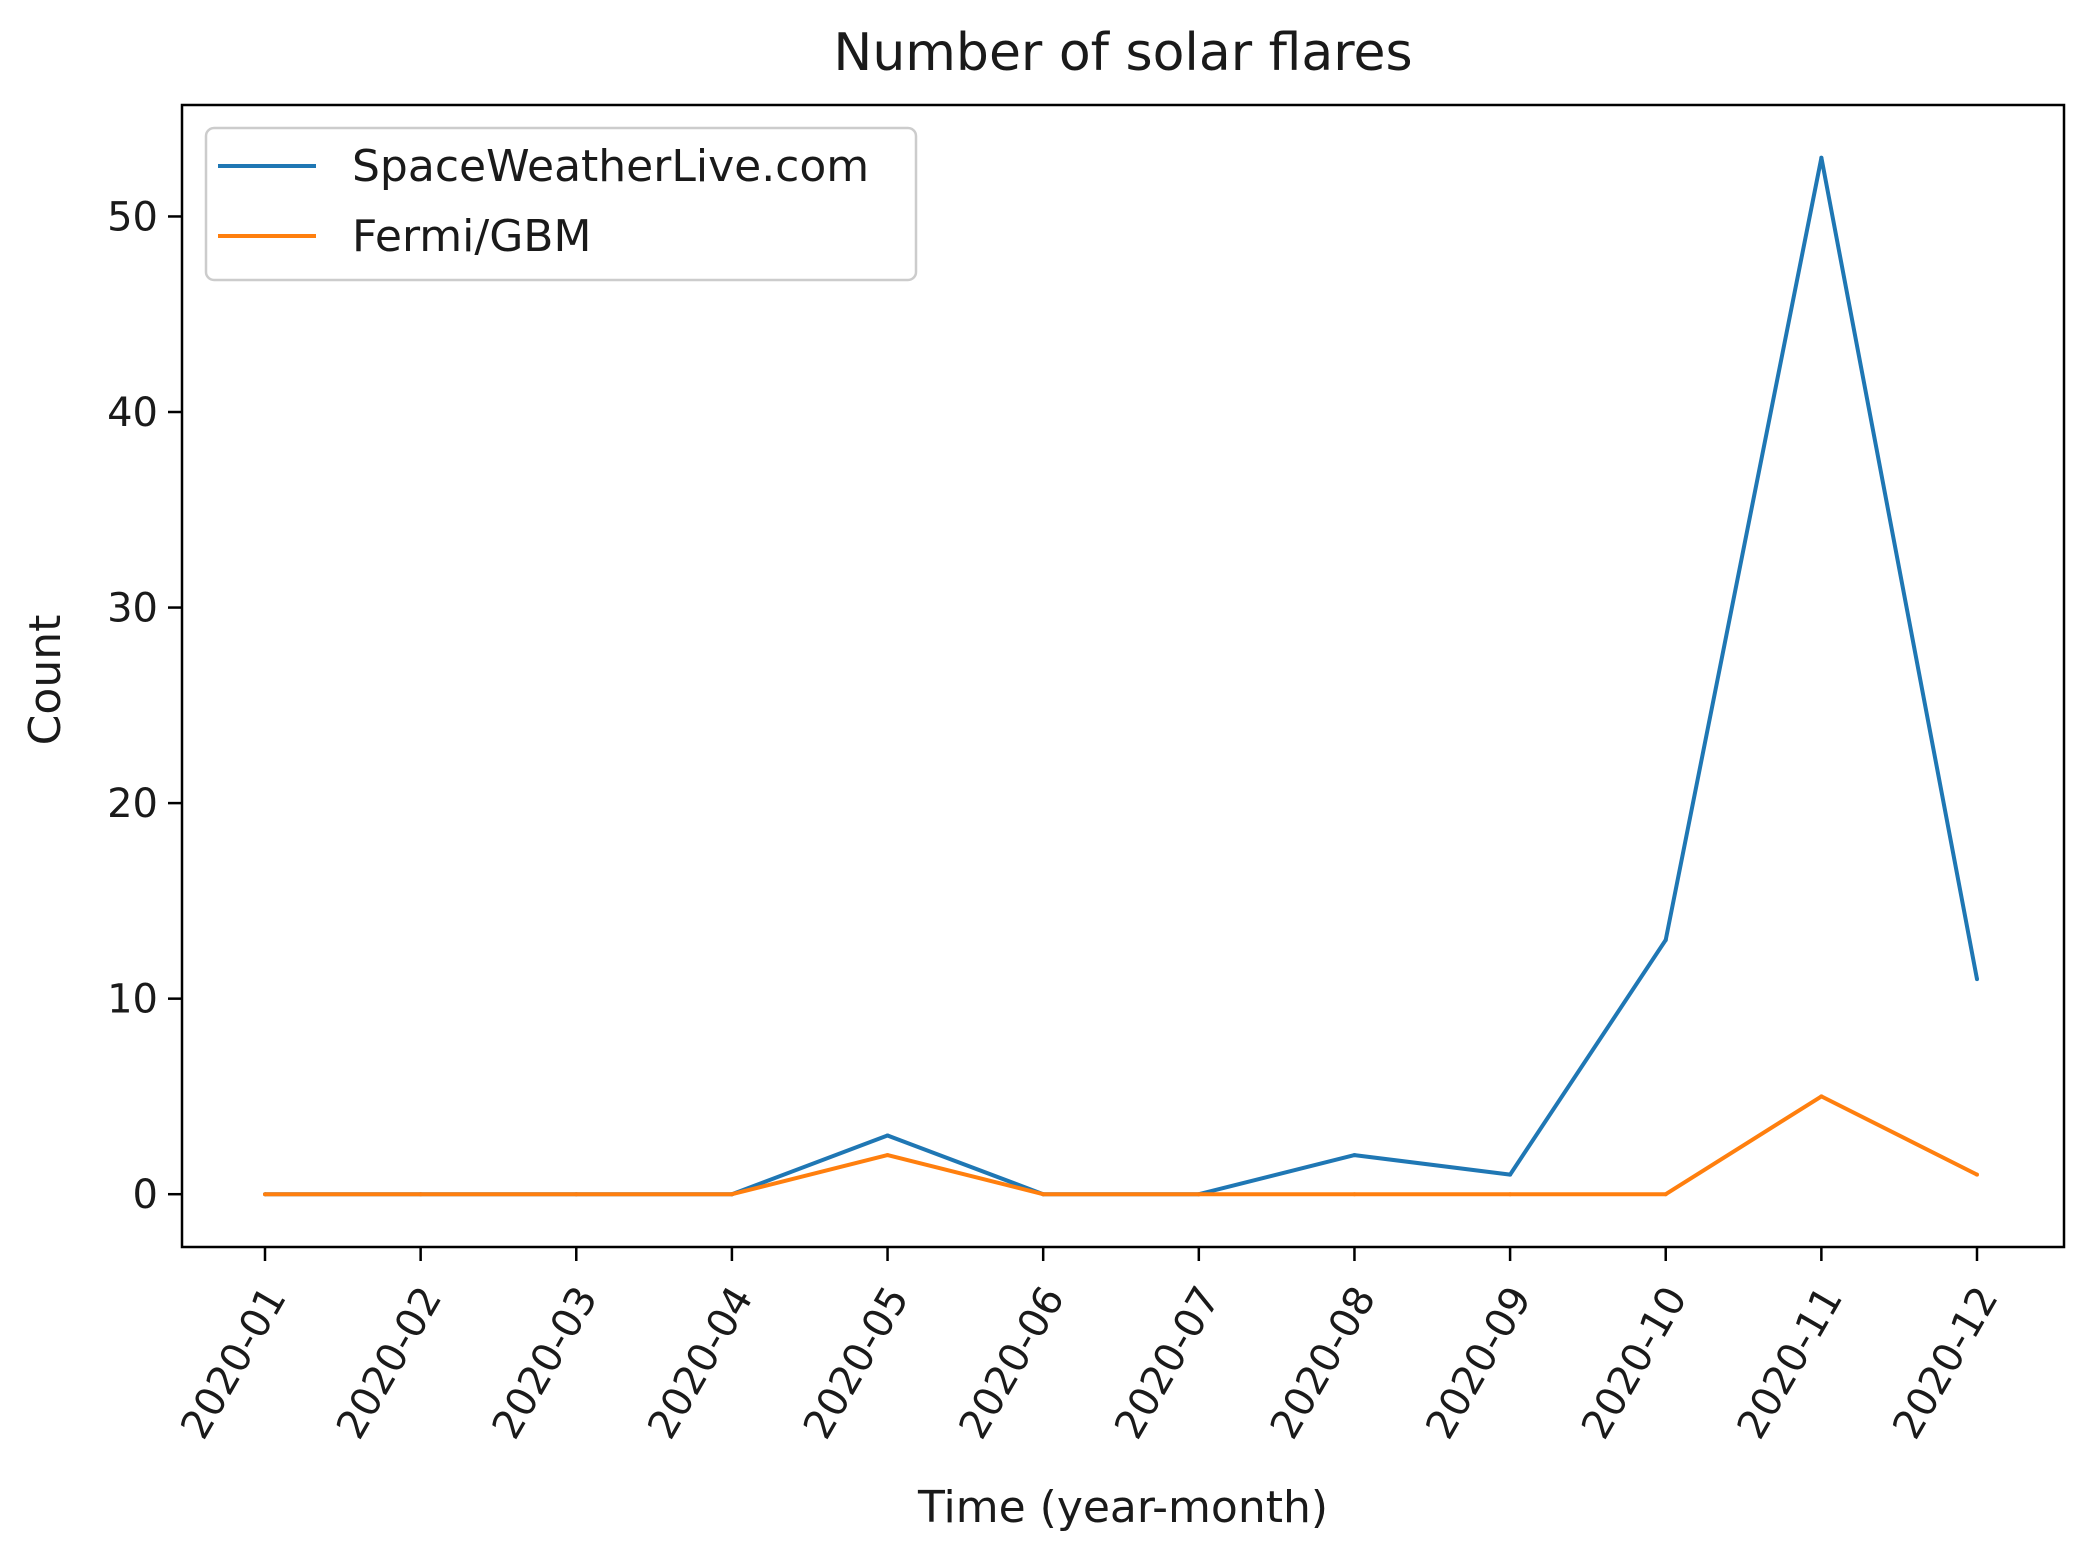 The width and height of the screenshot is (2092, 1564). Describe the element at coordinates (700, 1363) in the screenshot. I see `x-tick-label: 2020-04` at that location.